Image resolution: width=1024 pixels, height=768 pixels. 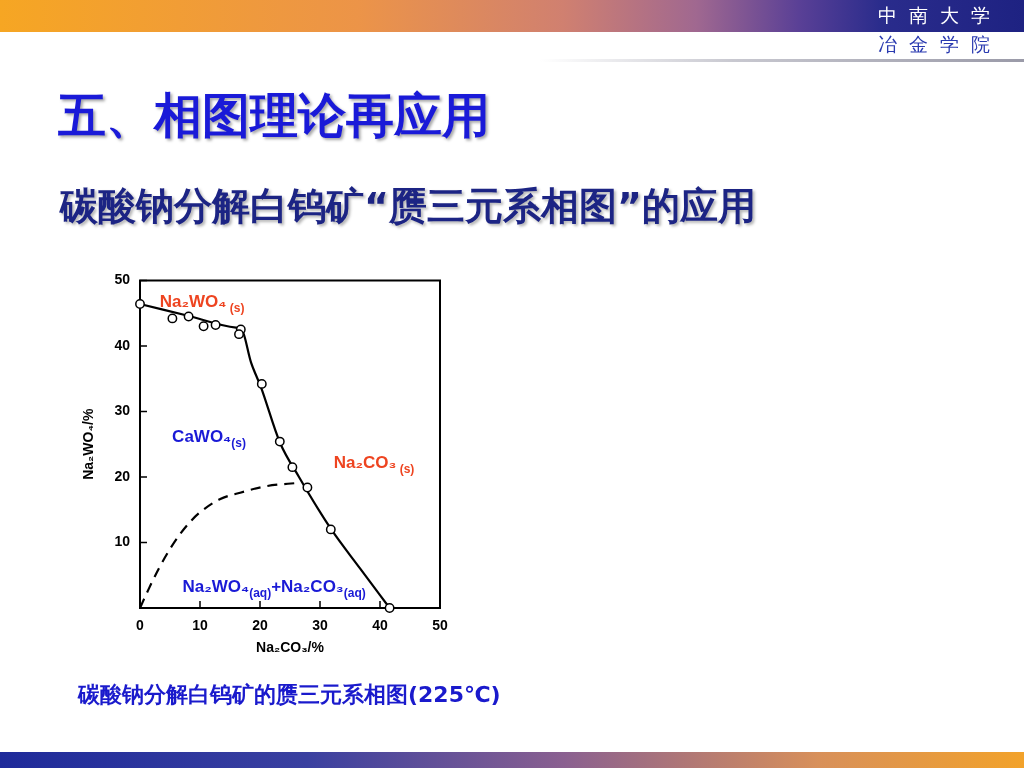 I want to click on text: 中南大学, so click(x=940, y=15).